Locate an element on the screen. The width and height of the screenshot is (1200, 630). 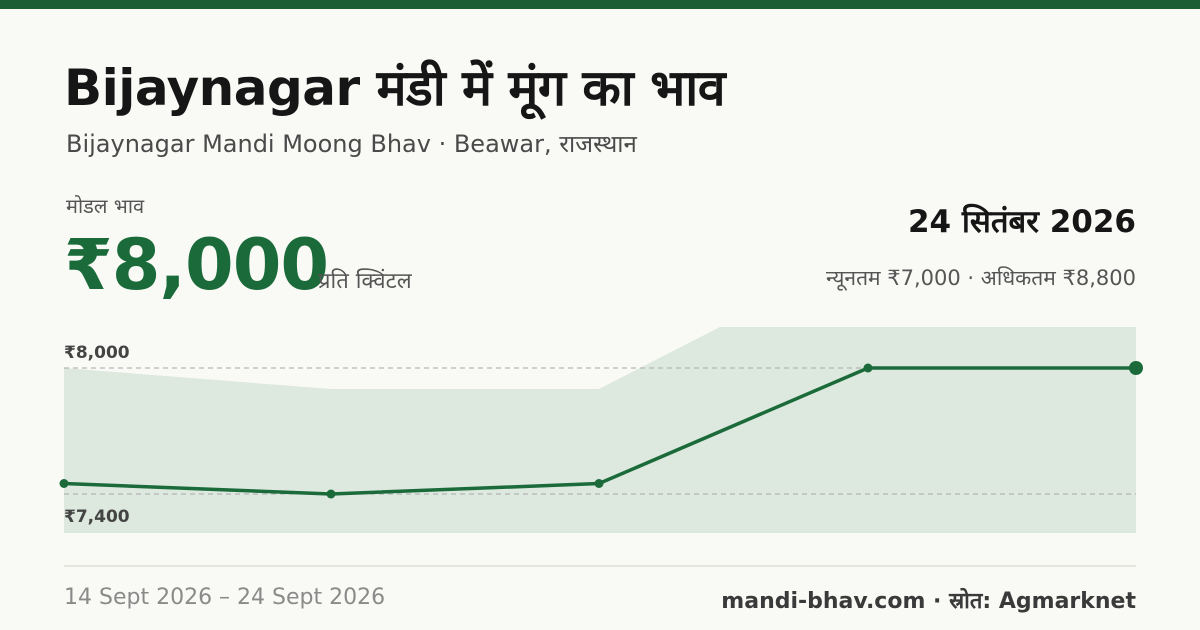
data-source: स्रोत: Agmarknet is located at coordinates (1042, 601).